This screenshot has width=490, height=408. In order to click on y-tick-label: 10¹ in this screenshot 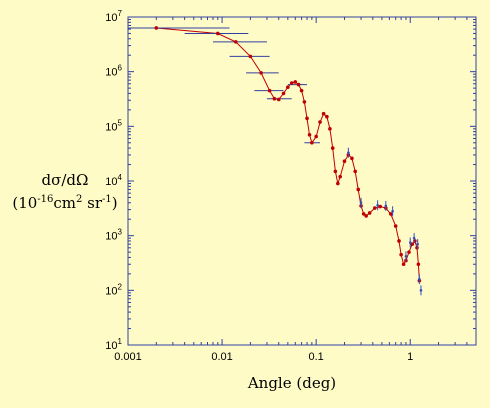, I will do `click(113, 344)`.